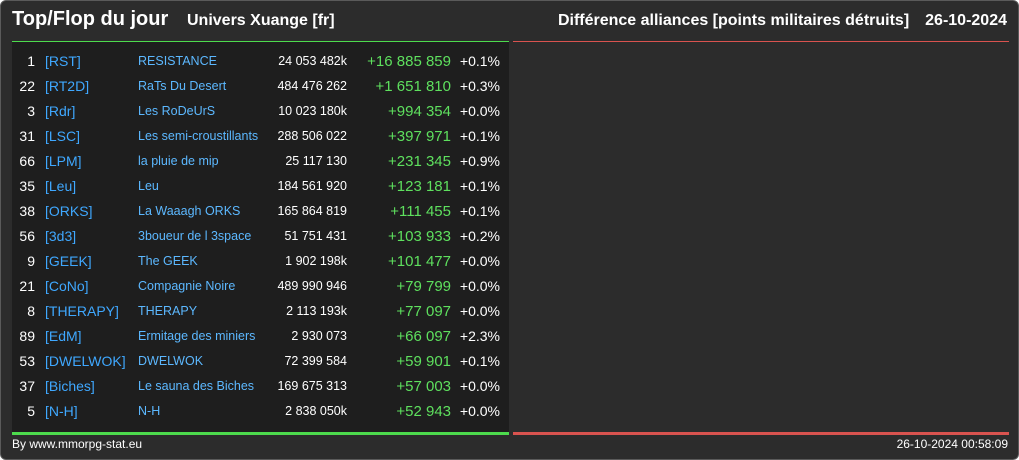  I want to click on alliance-tag-link: [RST], so click(63, 61).